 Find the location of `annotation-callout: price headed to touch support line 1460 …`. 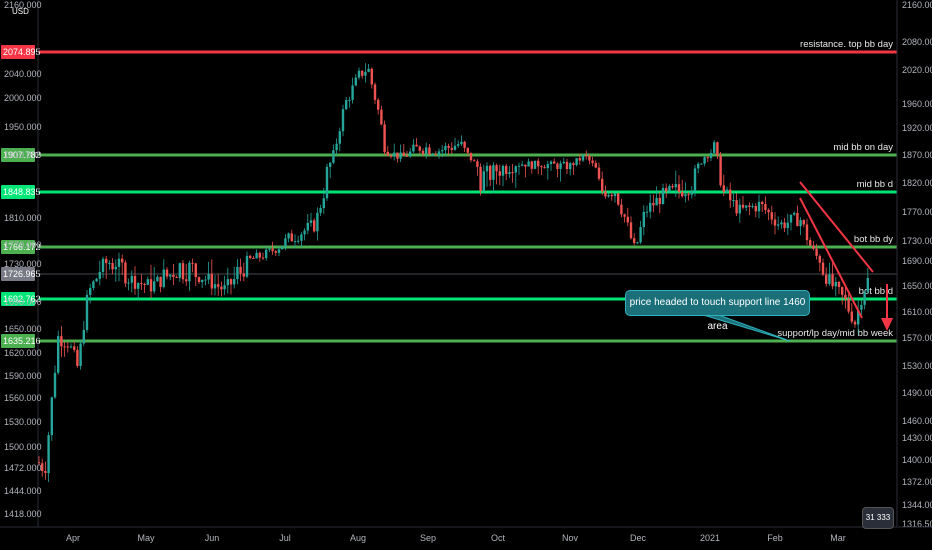

annotation-callout: price headed to touch support line 1460 … is located at coordinates (717, 311).